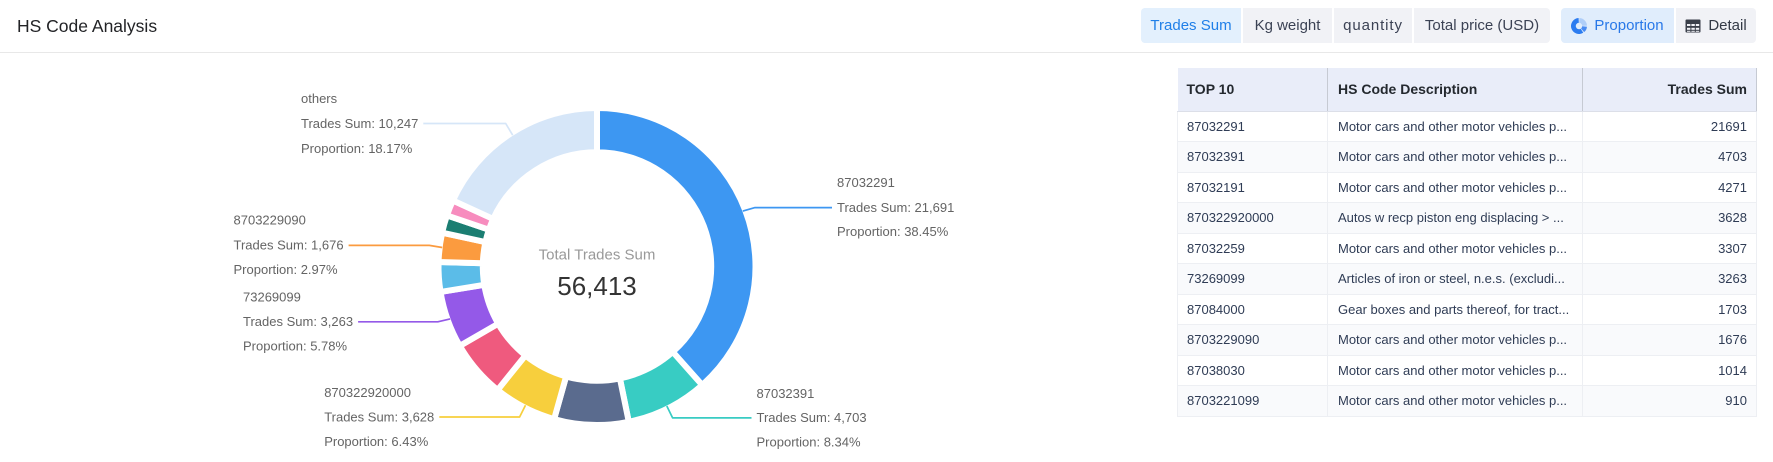 The height and width of the screenshot is (462, 1773). I want to click on svg-text: 87032291, so click(866, 182).